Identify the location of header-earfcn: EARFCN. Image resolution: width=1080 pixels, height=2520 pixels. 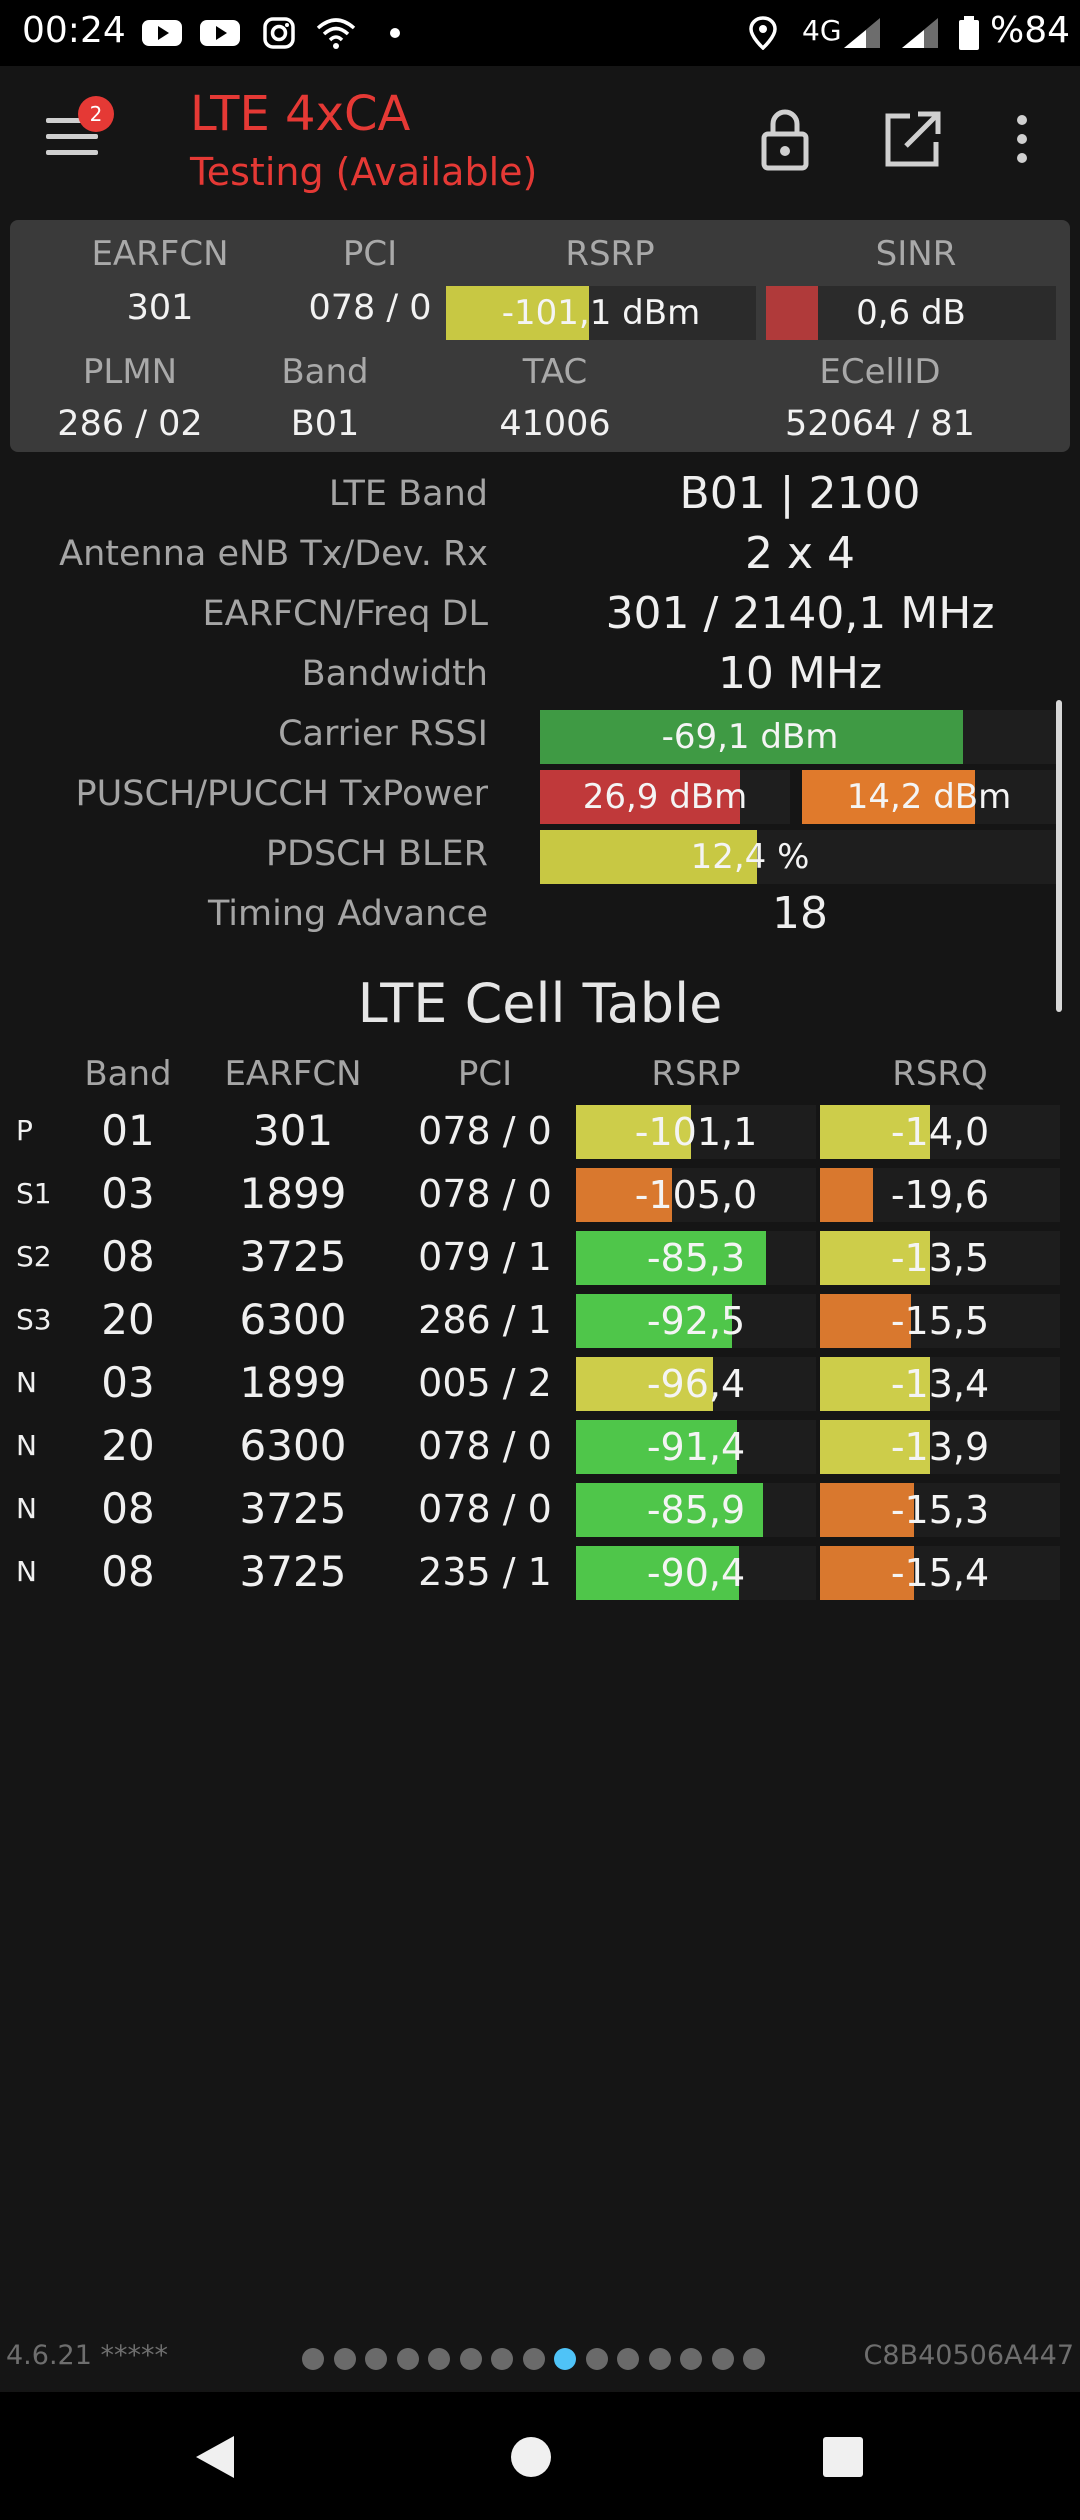
(160, 254).